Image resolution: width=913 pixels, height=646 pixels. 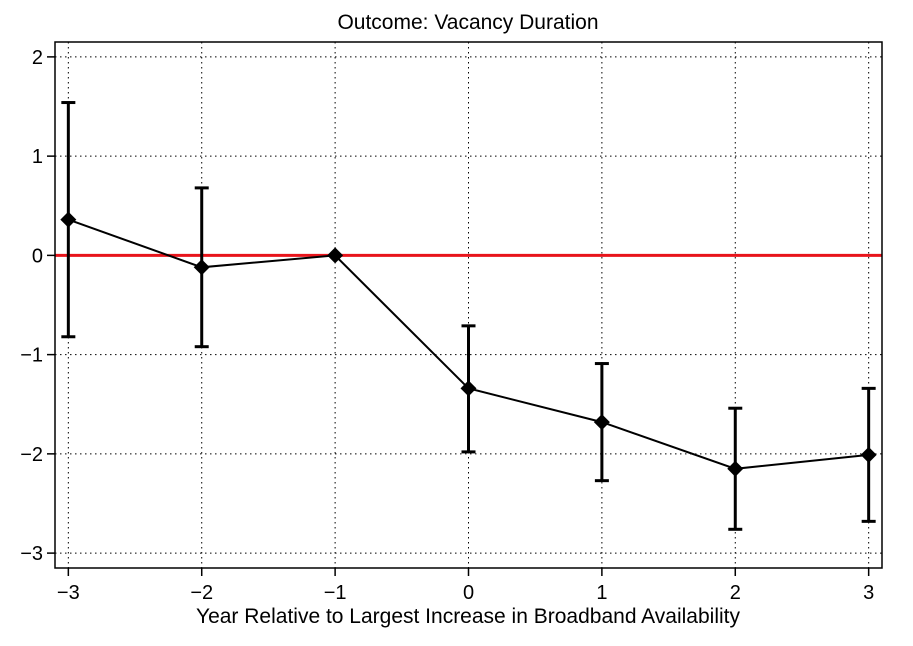 What do you see at coordinates (37, 157) in the screenshot?
I see `y-tick-label-1: 1` at bounding box center [37, 157].